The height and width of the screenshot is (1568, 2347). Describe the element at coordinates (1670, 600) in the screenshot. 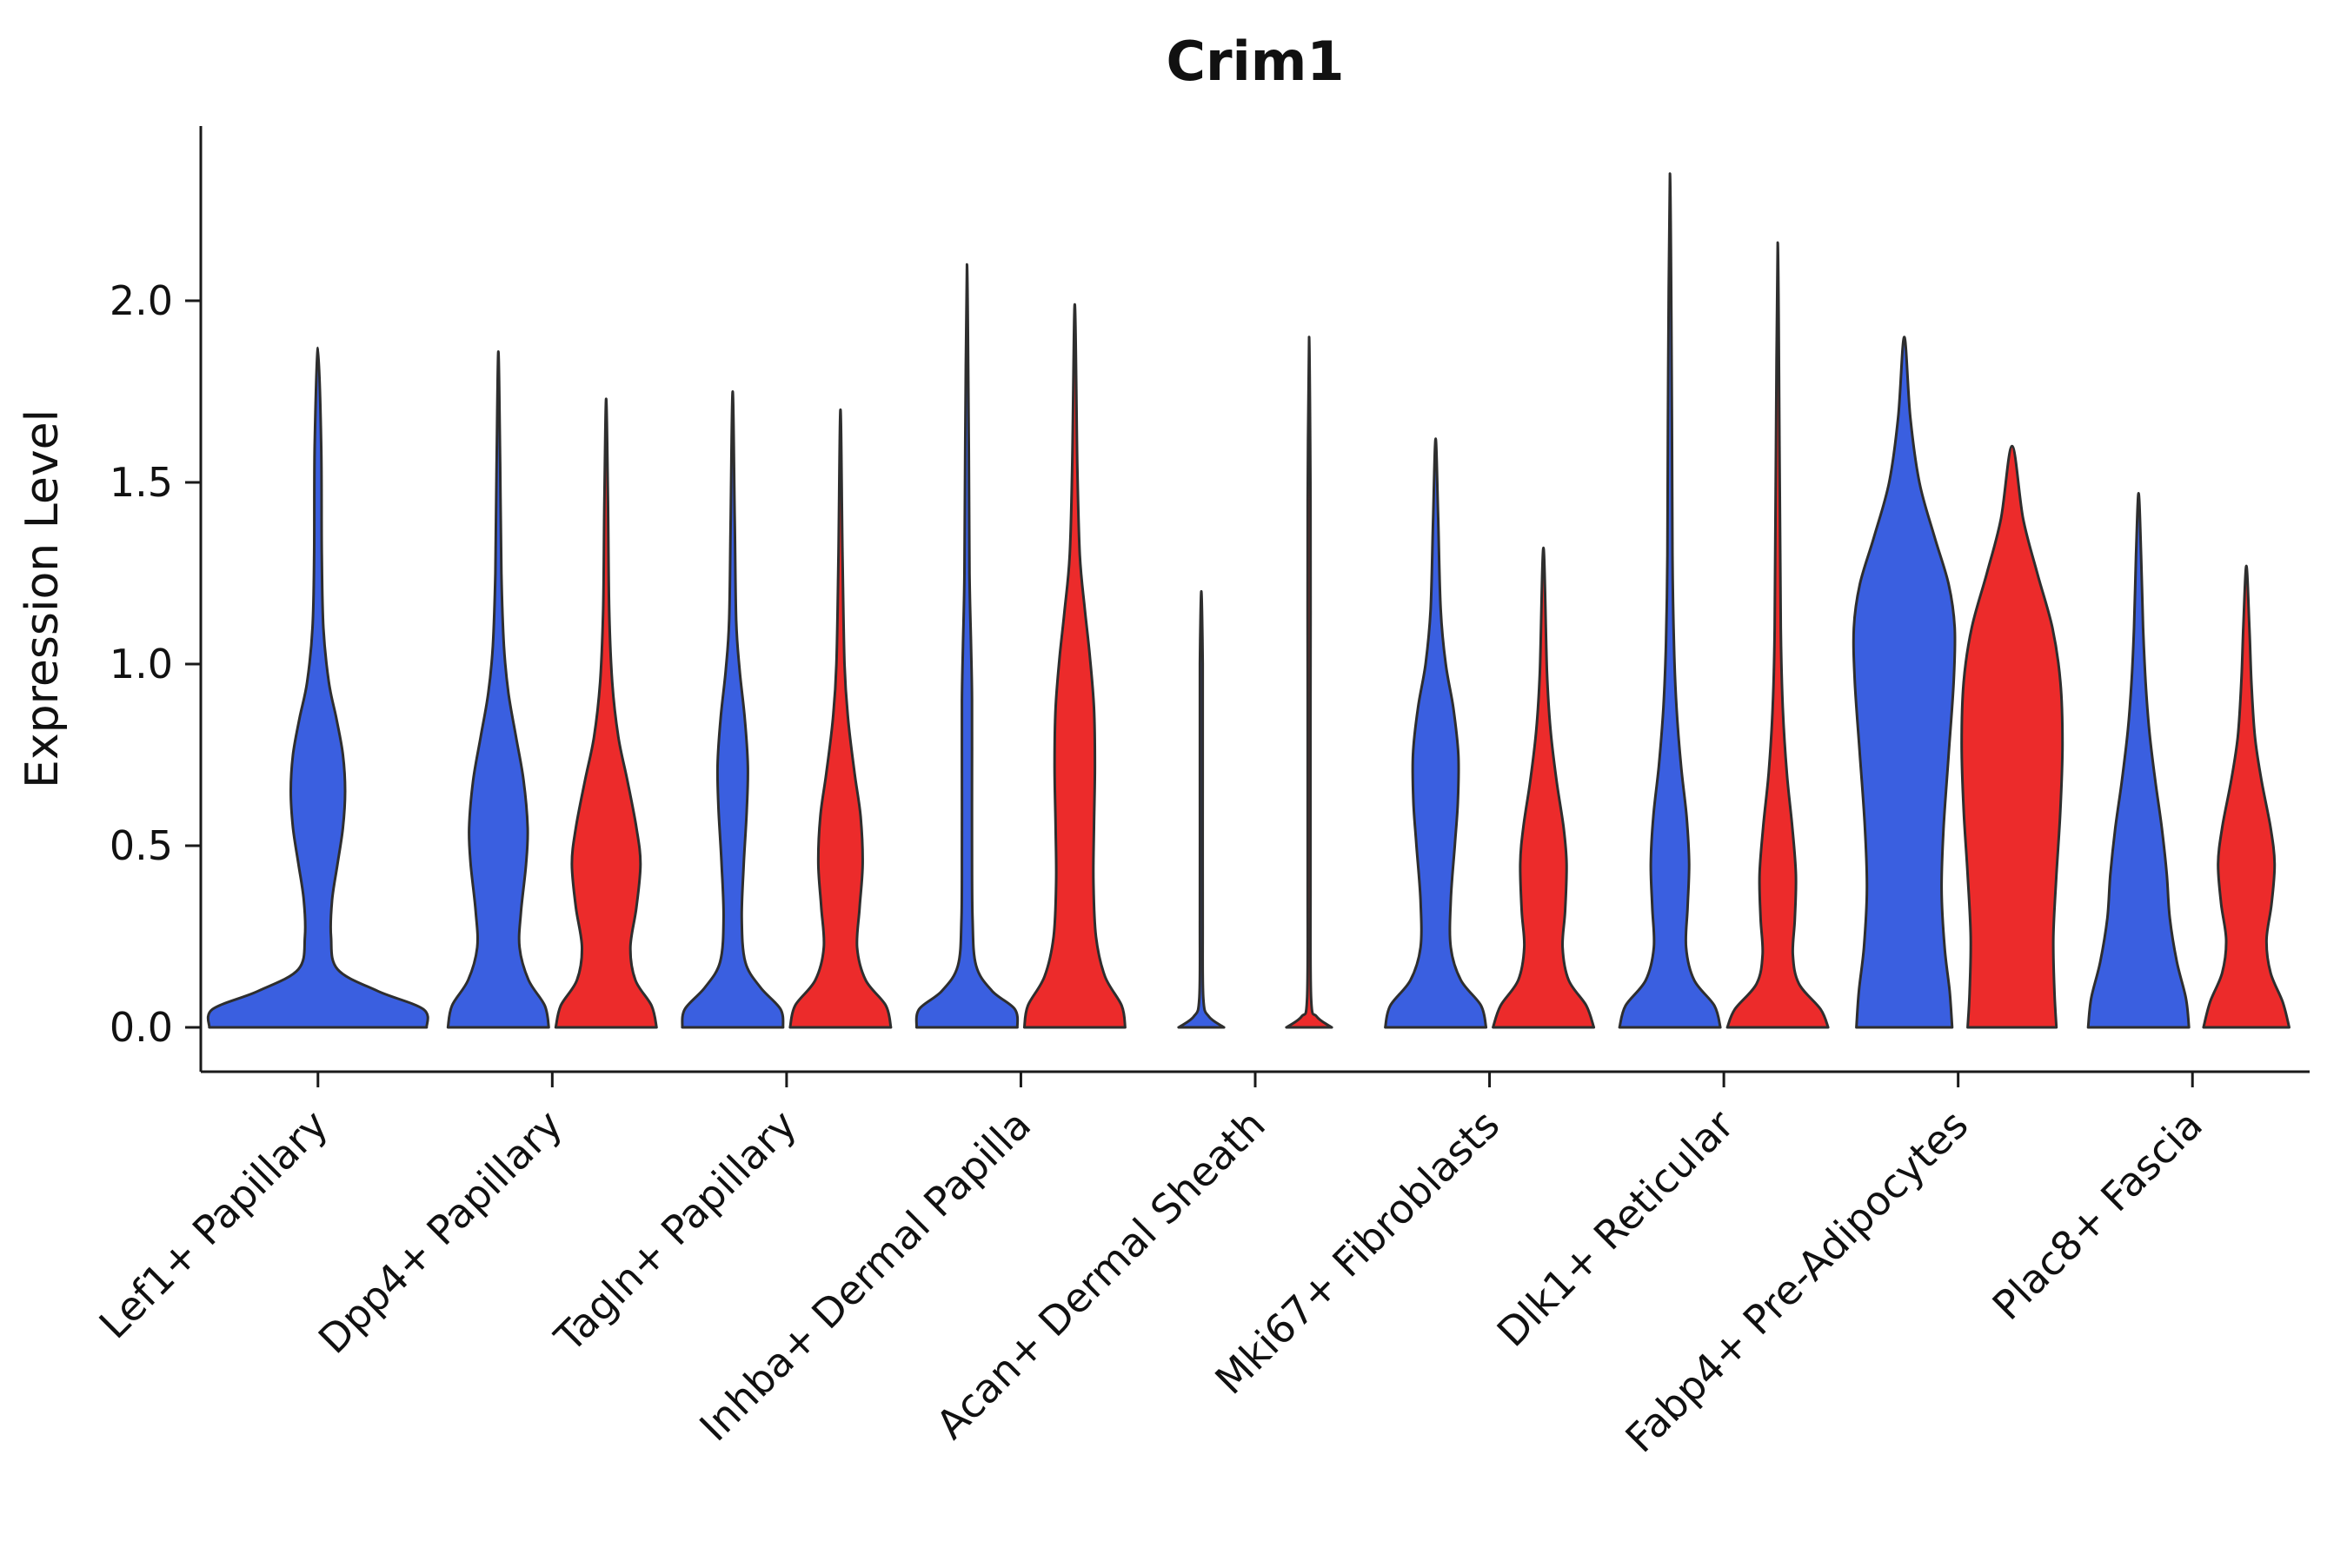

I see `violin-blue-Dlk1+ Reticular` at that location.